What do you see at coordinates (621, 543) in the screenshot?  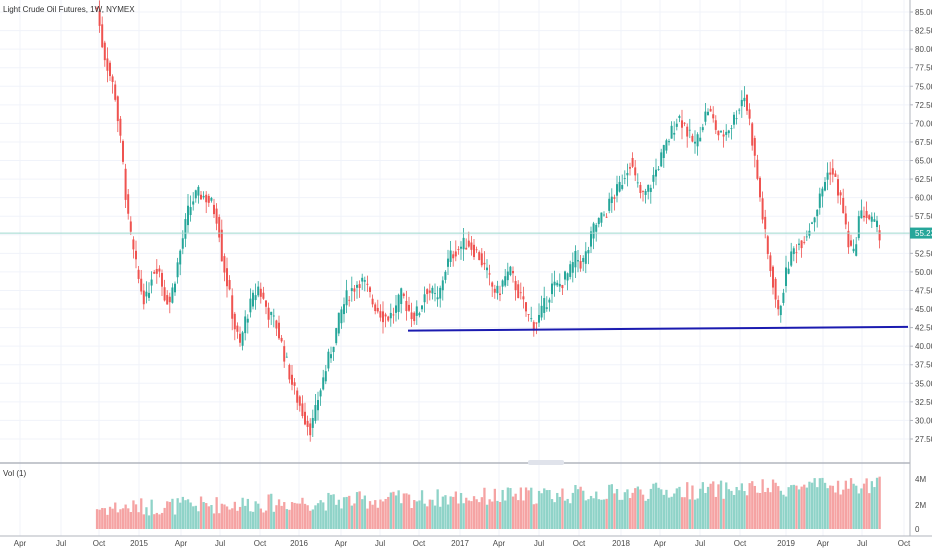 I see `time-tick-label: 2018` at bounding box center [621, 543].